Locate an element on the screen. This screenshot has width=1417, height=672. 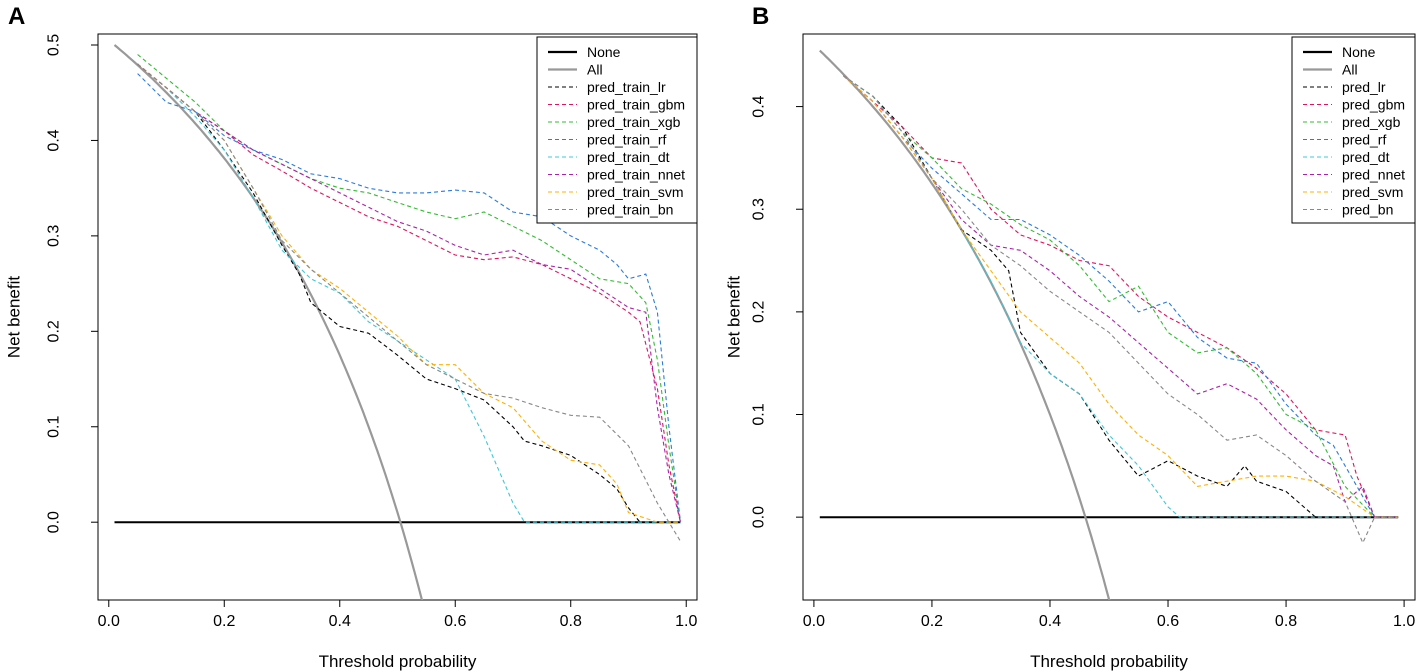
legend-label: pred_nnet is located at coordinates (1373, 175).